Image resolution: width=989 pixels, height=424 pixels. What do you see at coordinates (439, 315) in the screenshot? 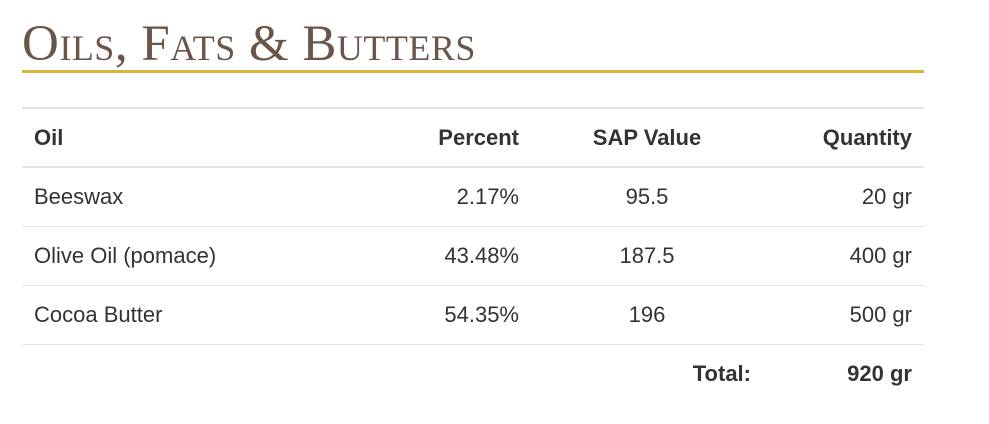
I see `cell-percent: 54.35%` at bounding box center [439, 315].